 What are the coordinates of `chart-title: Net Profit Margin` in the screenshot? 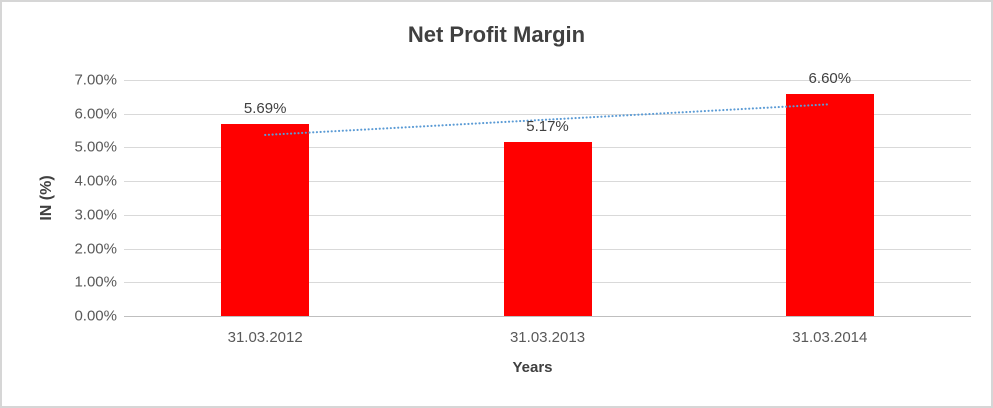 It's located at (496, 34).